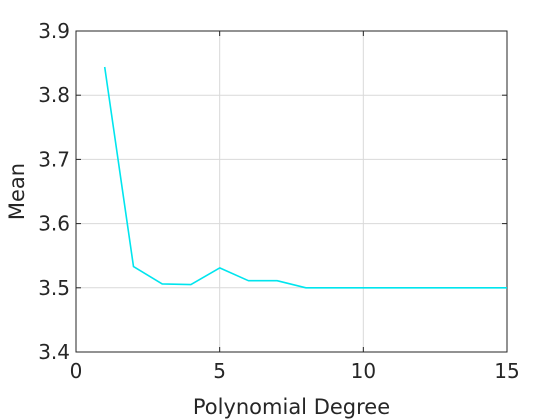  What do you see at coordinates (54, 288) in the screenshot?
I see `y-tick-label: 3.5` at bounding box center [54, 288].